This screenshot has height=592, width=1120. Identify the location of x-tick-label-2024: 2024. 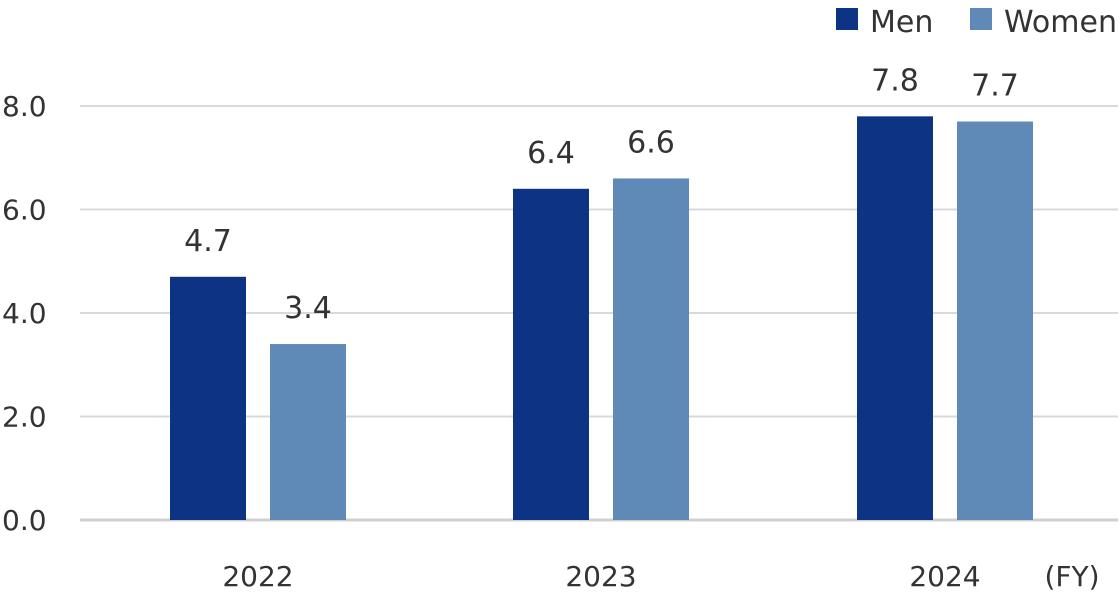
(944, 576).